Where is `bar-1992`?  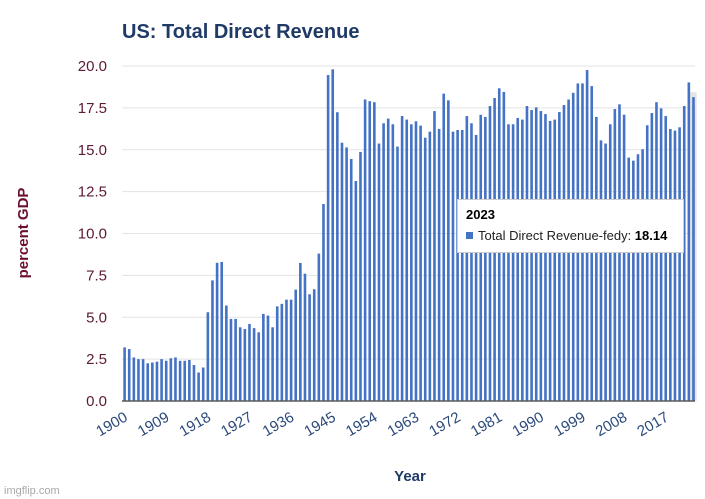
bar-1992 is located at coordinates (550, 260).